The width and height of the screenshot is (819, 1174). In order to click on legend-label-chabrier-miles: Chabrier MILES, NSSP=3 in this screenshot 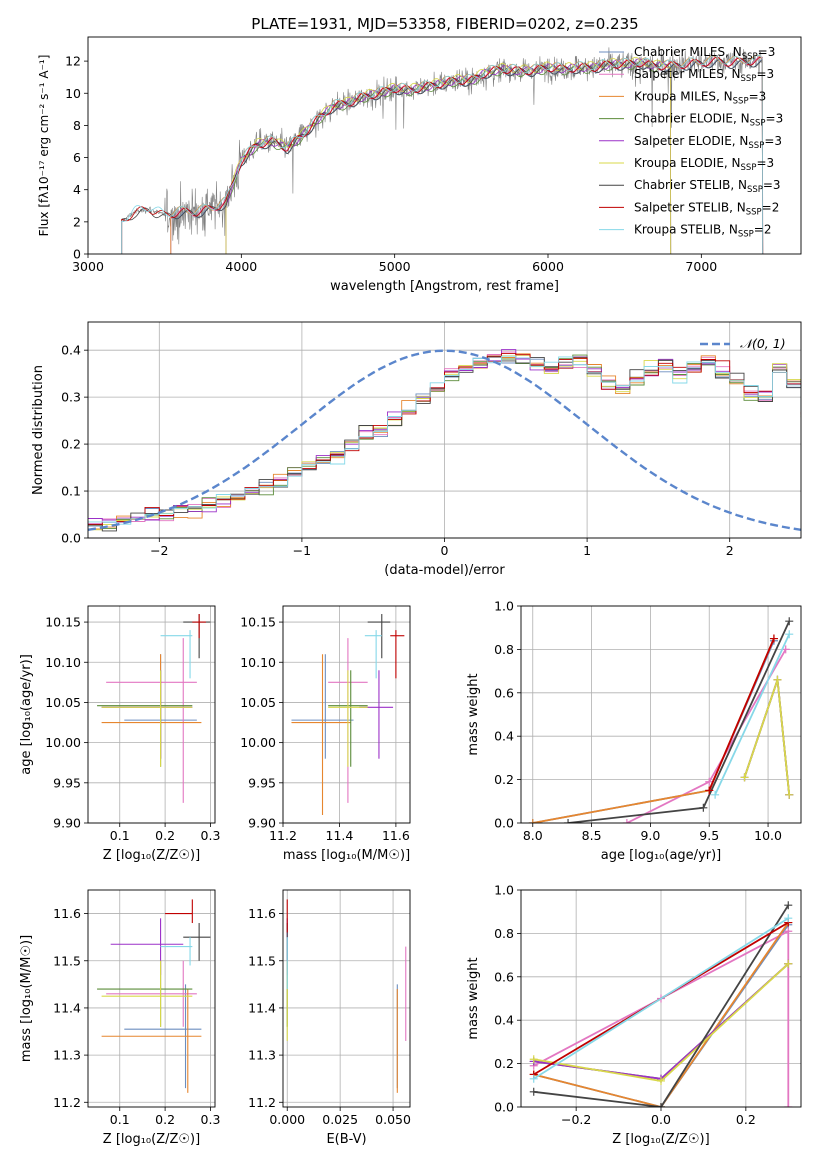, I will do `click(704, 53)`.